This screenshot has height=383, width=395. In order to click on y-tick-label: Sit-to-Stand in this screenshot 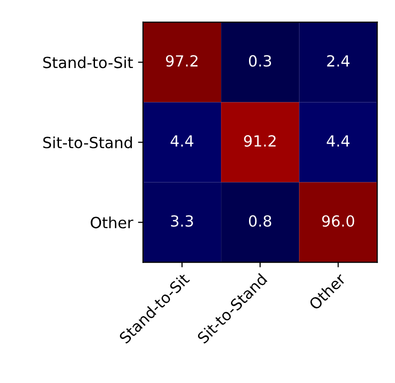, I will do `click(87, 142)`.